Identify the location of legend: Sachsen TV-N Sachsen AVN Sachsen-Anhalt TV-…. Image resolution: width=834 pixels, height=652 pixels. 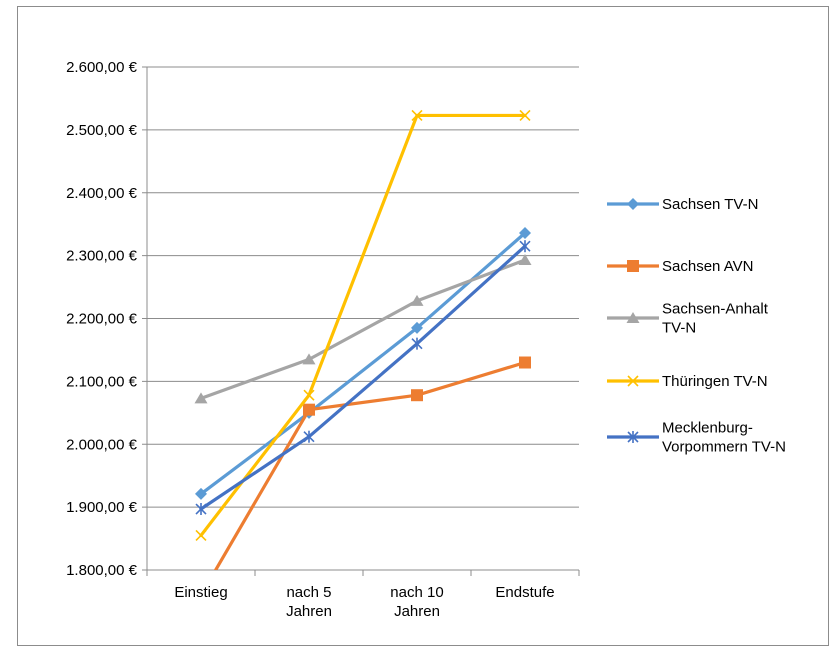
(696, 326).